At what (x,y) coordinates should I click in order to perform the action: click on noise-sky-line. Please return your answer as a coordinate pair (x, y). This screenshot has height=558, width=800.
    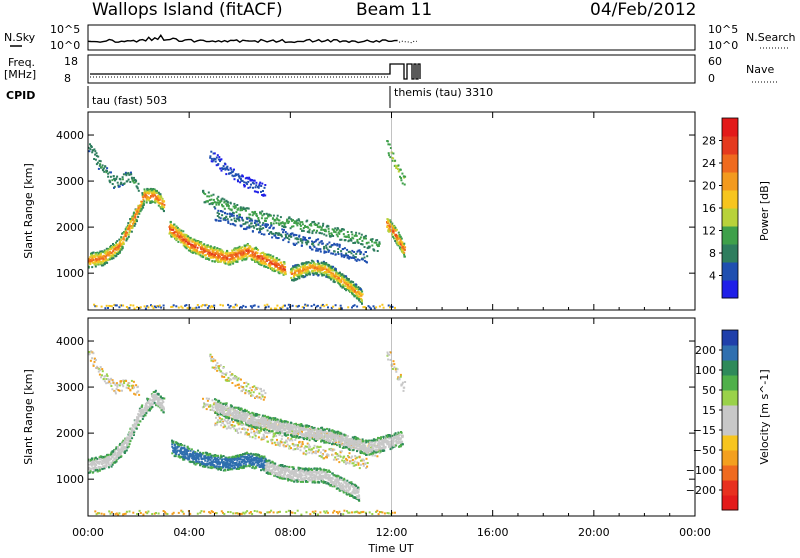
    Looking at the image, I should click on (243, 38).